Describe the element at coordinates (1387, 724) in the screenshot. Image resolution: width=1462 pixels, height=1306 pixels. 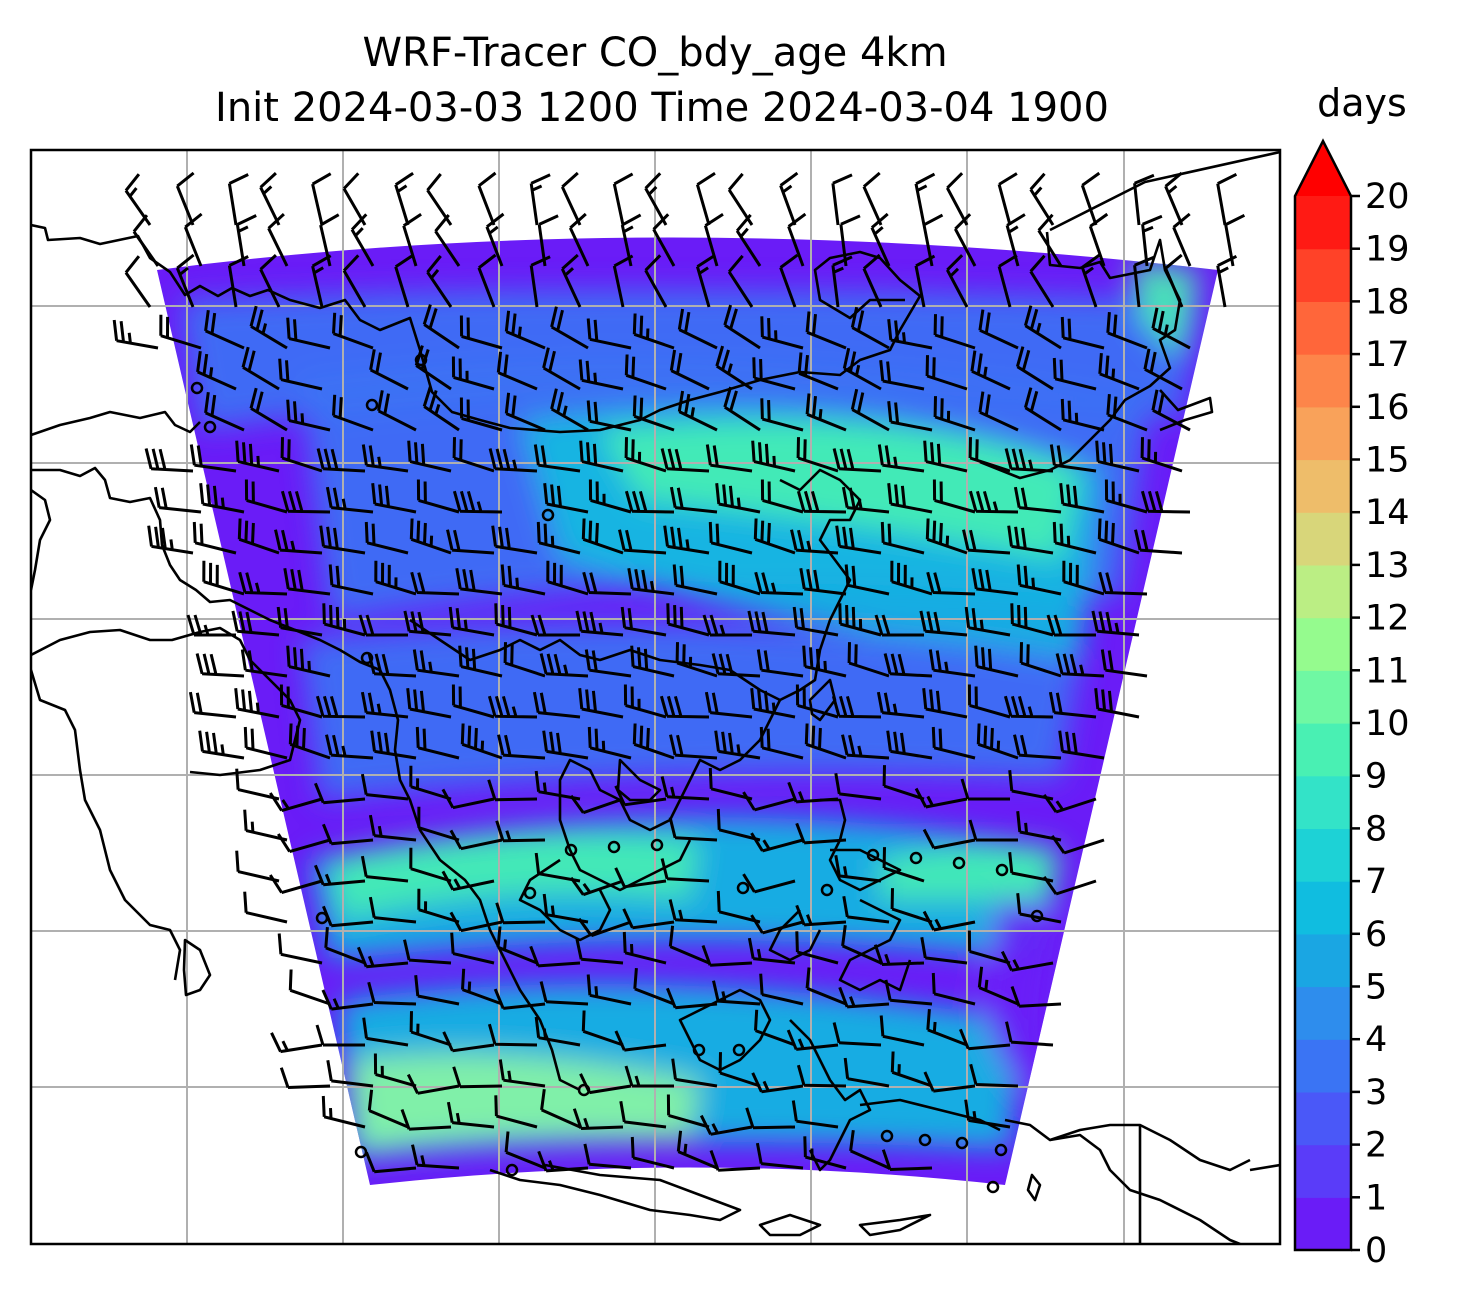
I see `colorbar-tick-label: 10` at that location.